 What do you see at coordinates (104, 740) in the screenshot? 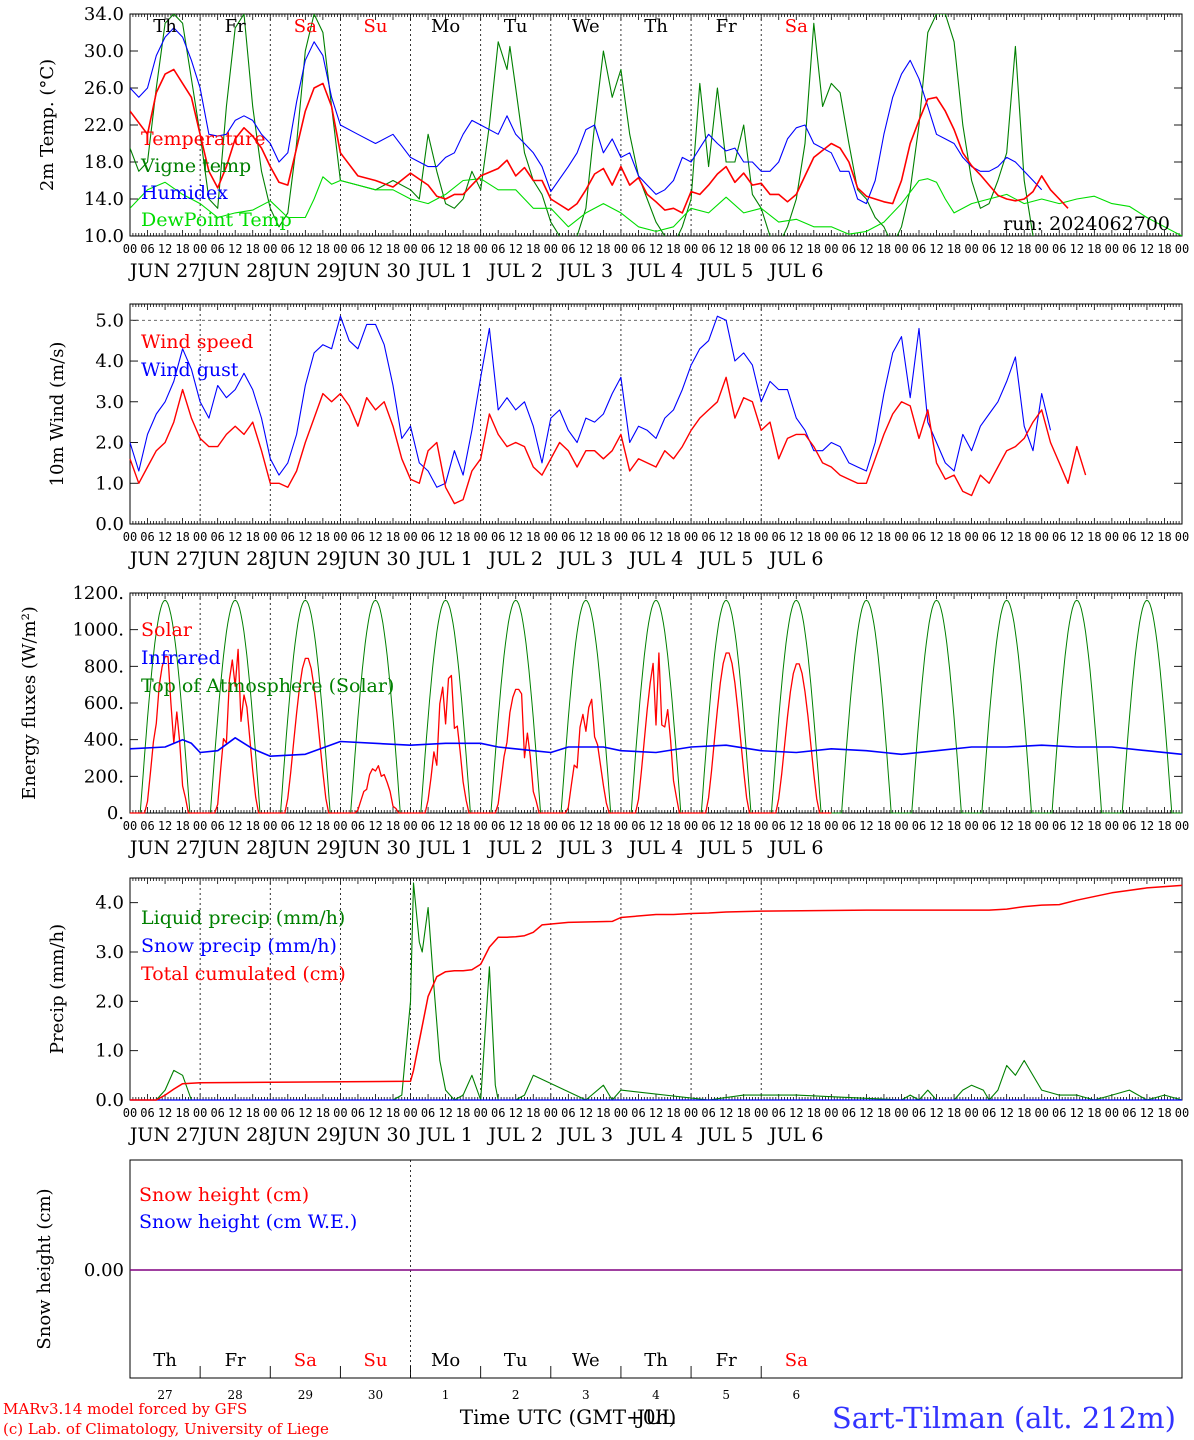
I see `y-tick-label: 400.` at bounding box center [104, 740].